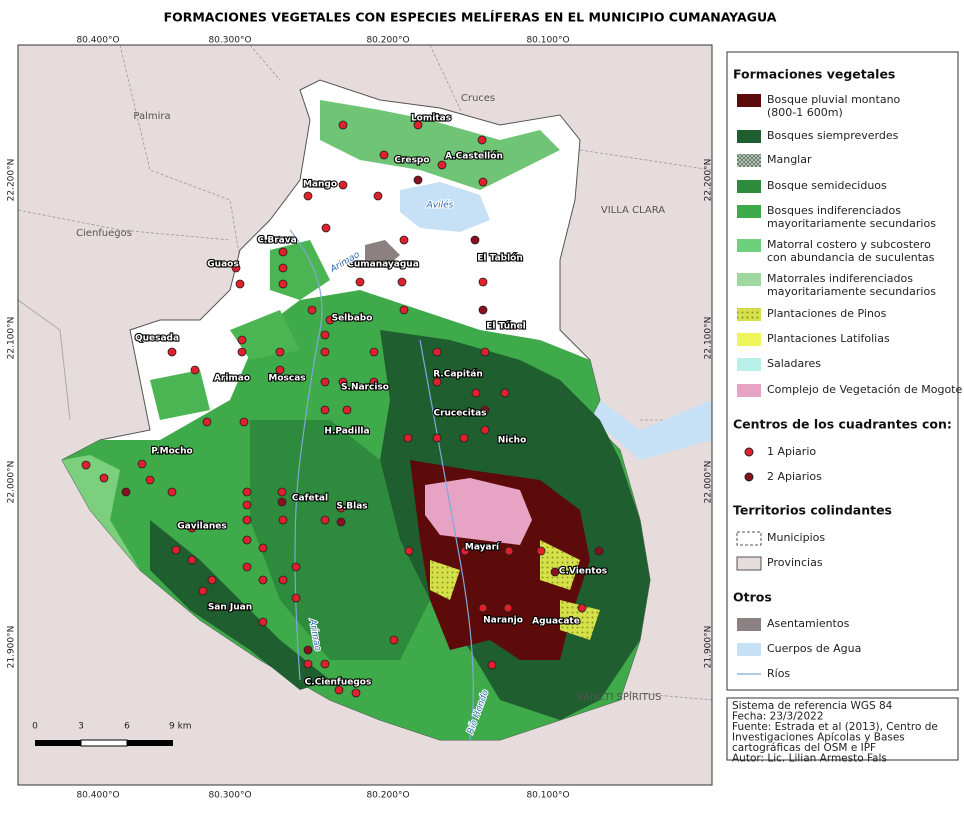 Image resolution: width=964 pixels, height=815 pixels. I want to click on scale-label: 3, so click(81, 727).